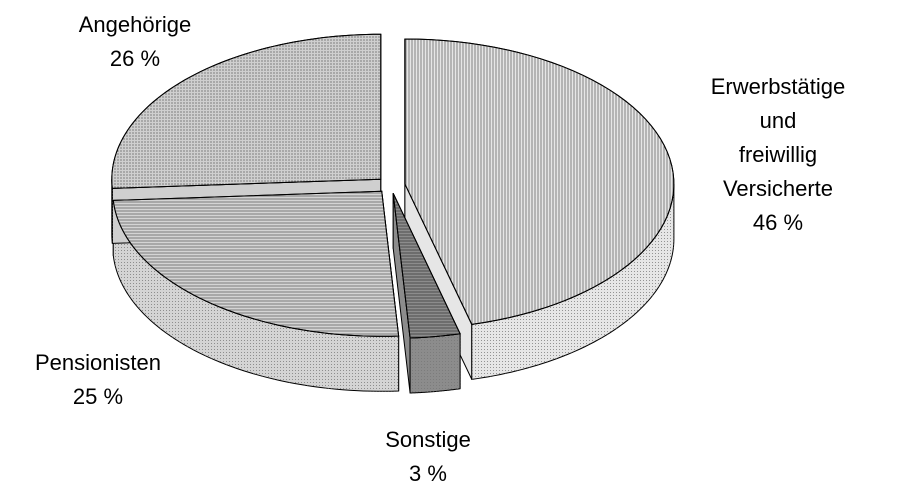 The width and height of the screenshot is (905, 491). Describe the element at coordinates (428, 457) in the screenshot. I see `slice-label: Sonstige 3 %` at that location.